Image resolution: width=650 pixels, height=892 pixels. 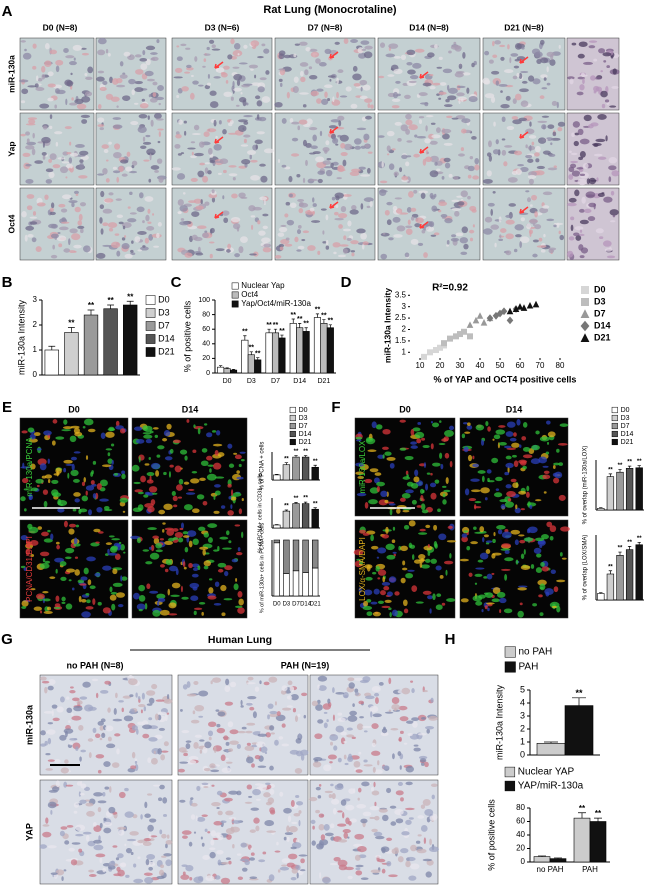 What do you see at coordinates (362, 569) in the screenshot?
I see `row-label: LOX/α-SMA/DAPI` at bounding box center [362, 569].